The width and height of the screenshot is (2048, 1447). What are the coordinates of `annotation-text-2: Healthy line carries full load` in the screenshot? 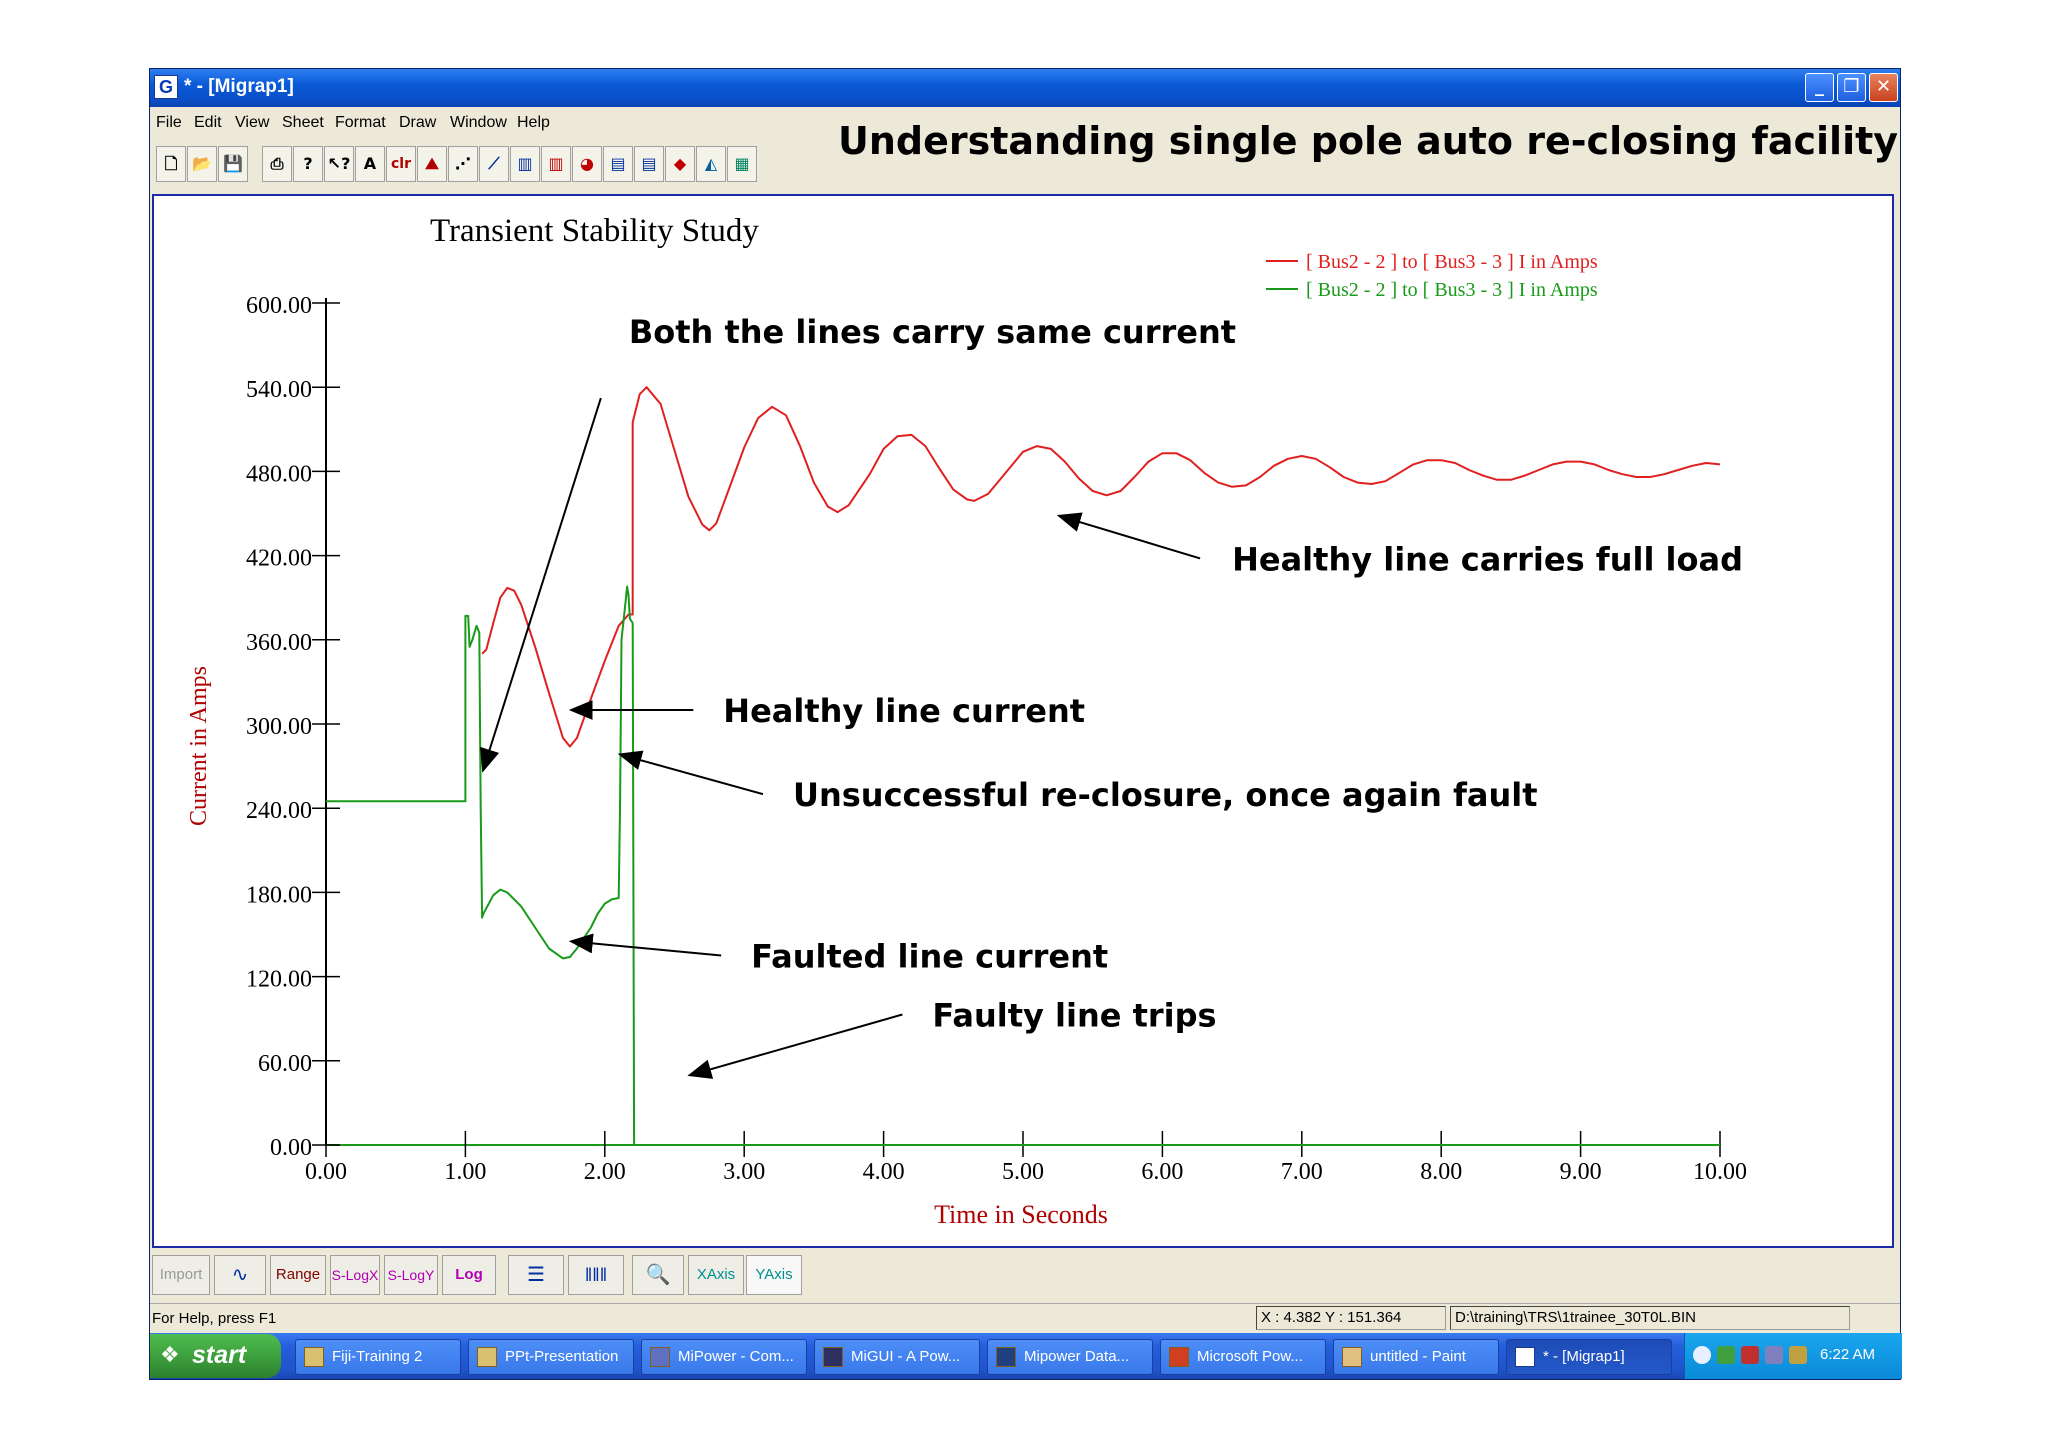 It's located at (1487, 559).